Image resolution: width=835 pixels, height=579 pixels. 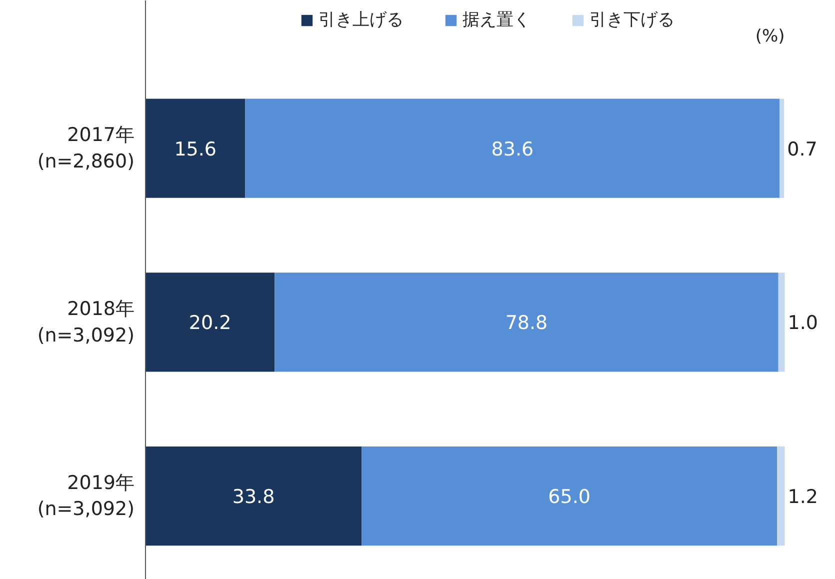 I want to click on annotation: (%), so click(x=770, y=36).